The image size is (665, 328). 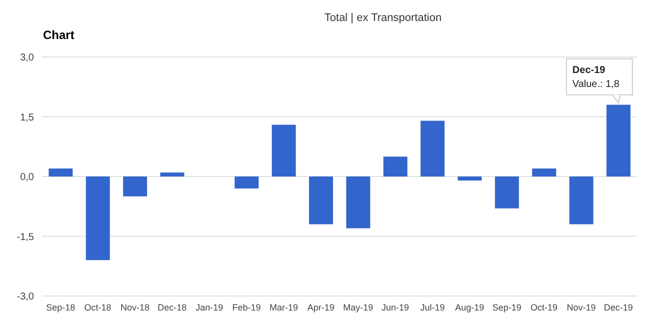 I want to click on x-tick-label: Oct-19, so click(x=544, y=307).